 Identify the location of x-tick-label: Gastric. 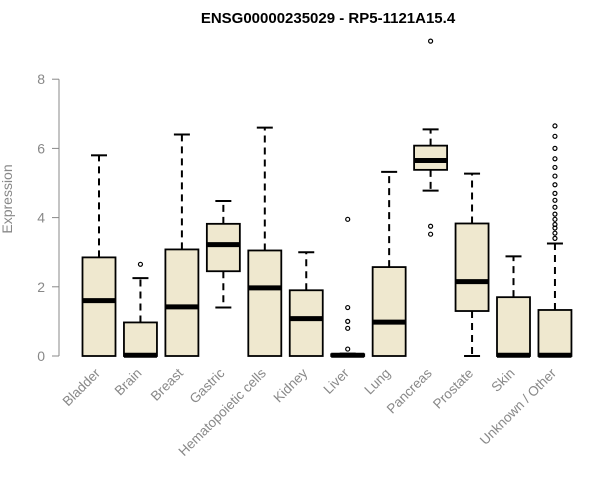
(207, 385).